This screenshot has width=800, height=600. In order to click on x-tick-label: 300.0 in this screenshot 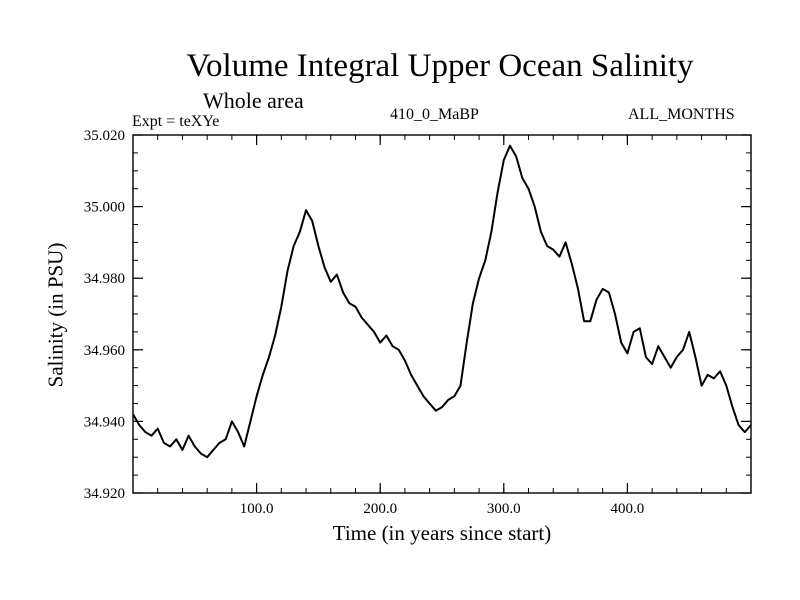, I will do `click(504, 509)`.